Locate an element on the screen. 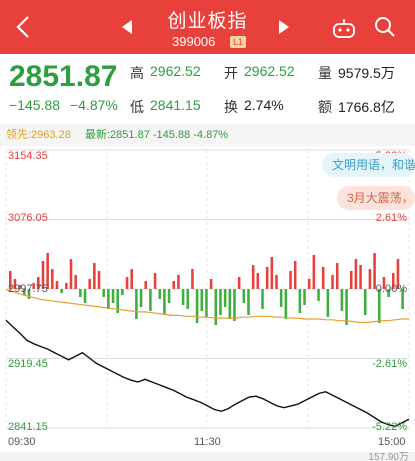 This screenshot has width=415, height=461. pct-axis-bottom: -5.22% is located at coordinates (389, 427).